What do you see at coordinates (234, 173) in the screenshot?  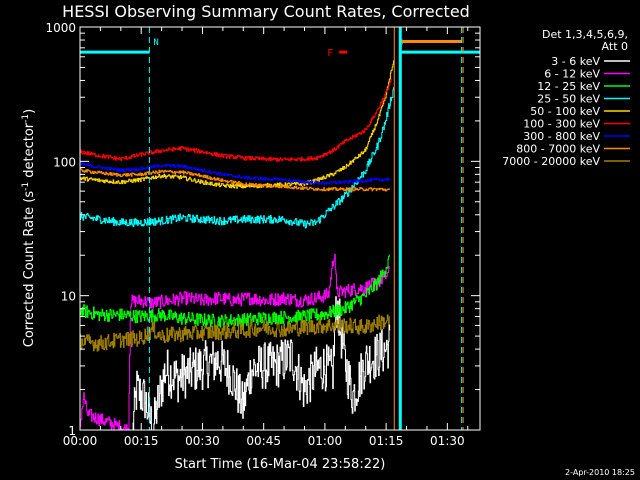 I see `series-line-300-800-kev` at bounding box center [234, 173].